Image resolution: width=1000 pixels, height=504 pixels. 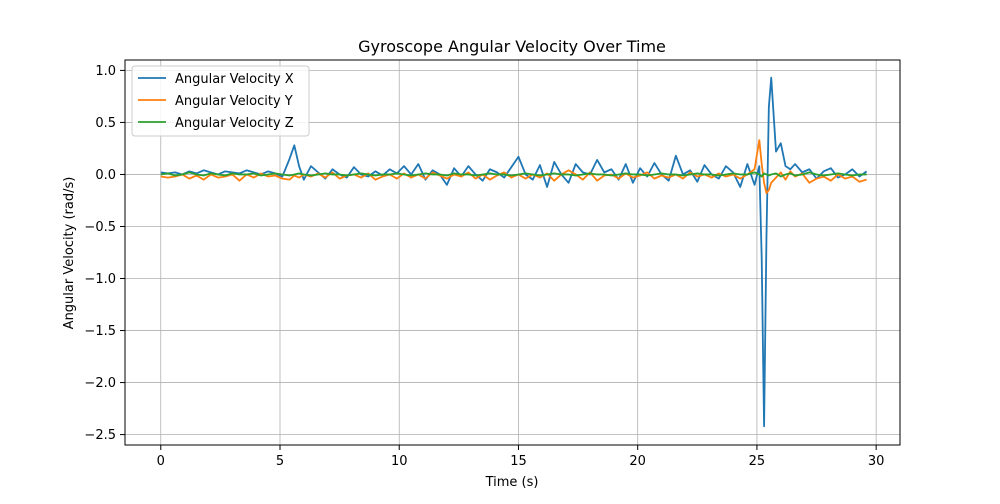 I want to click on y-tick-label: −1.5, so click(x=100, y=331).